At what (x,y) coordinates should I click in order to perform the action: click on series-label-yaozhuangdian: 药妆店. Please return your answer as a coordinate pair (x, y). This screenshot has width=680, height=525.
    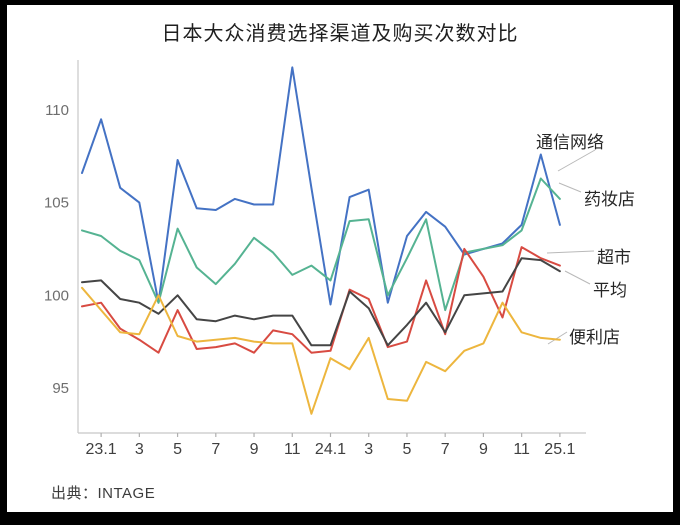
    Looking at the image, I should click on (609, 199).